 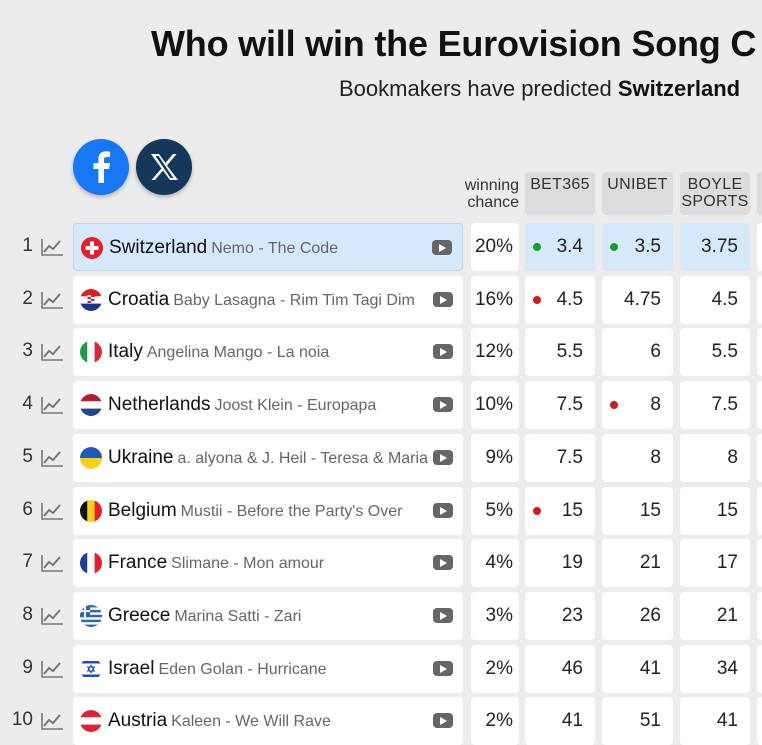 I want to click on odds-cell: 3.4, so click(x=560, y=247).